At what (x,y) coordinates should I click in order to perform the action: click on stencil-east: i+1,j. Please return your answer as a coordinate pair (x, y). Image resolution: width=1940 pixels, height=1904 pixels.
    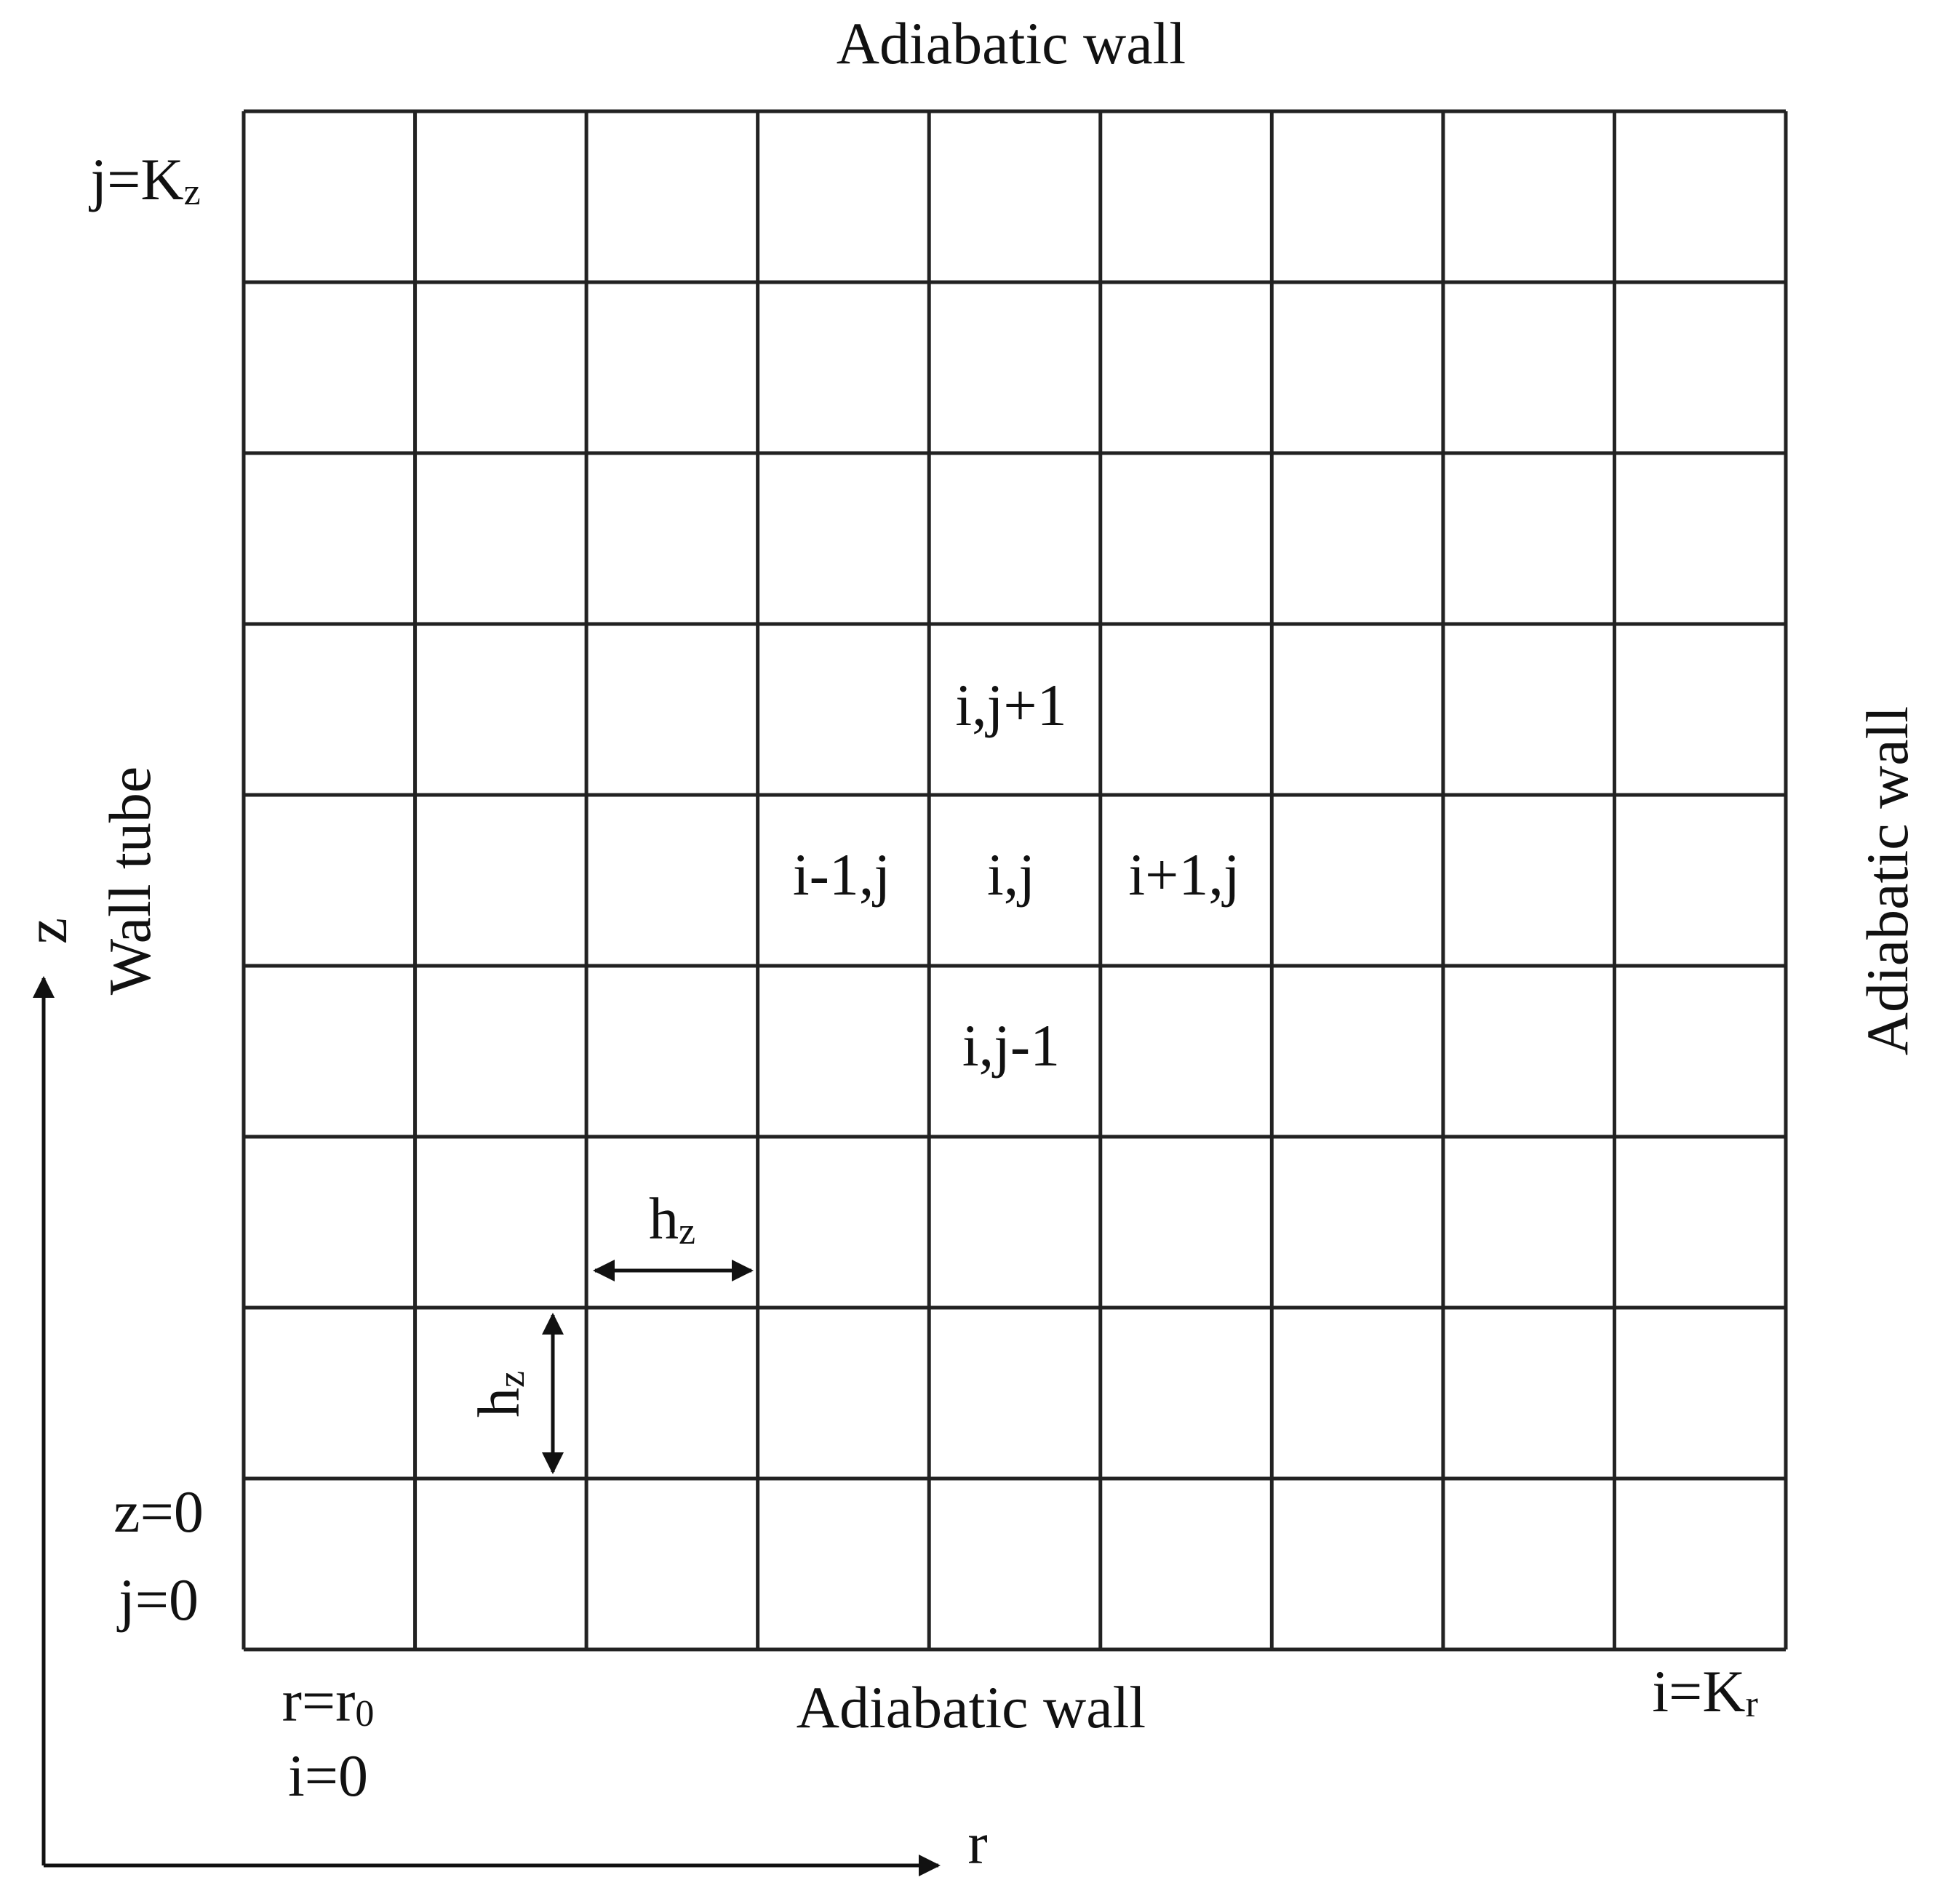
    Looking at the image, I should click on (1184, 874).